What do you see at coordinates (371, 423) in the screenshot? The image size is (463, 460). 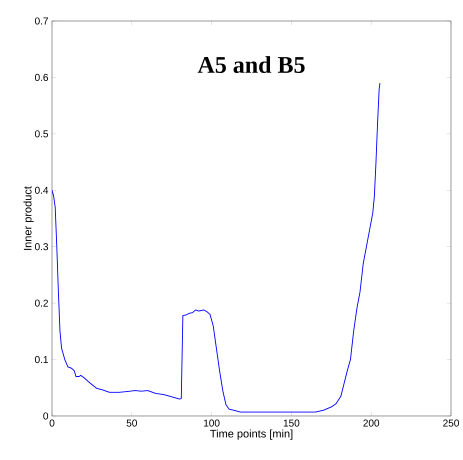 I see `x-tick-label: 200` at bounding box center [371, 423].